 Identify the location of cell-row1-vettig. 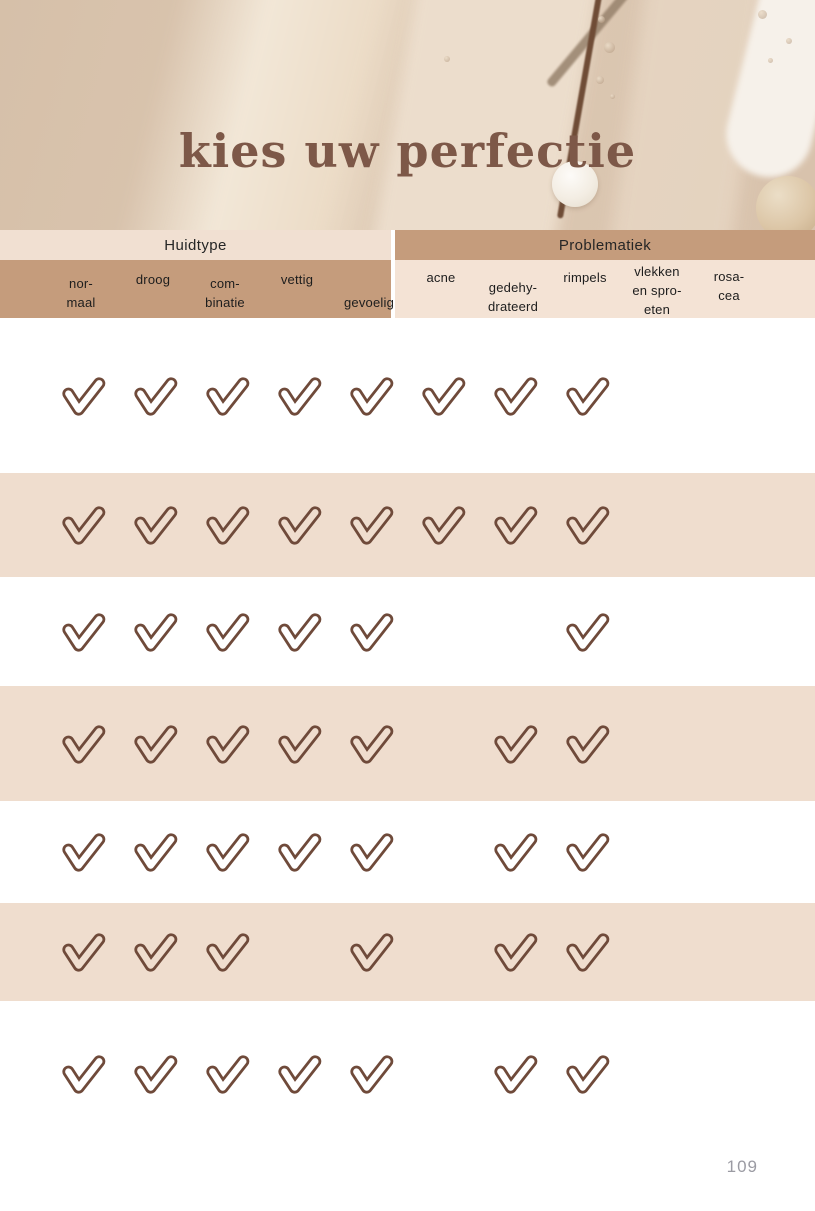
(297, 396).